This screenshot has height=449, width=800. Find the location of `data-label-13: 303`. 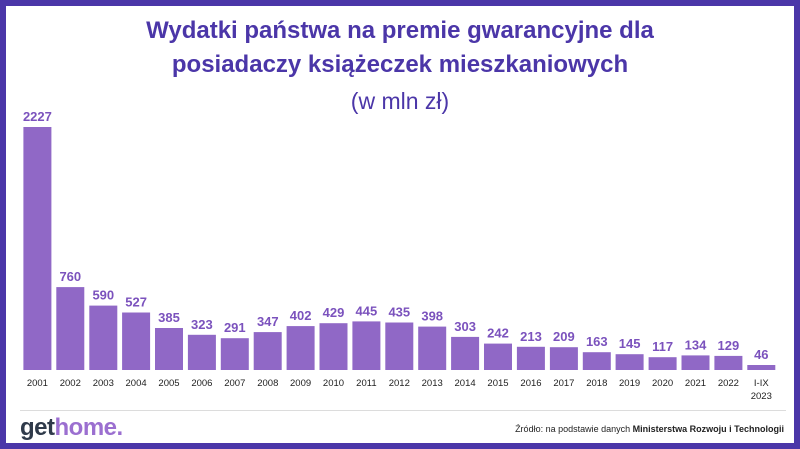

data-label-13: 303 is located at coordinates (465, 326).